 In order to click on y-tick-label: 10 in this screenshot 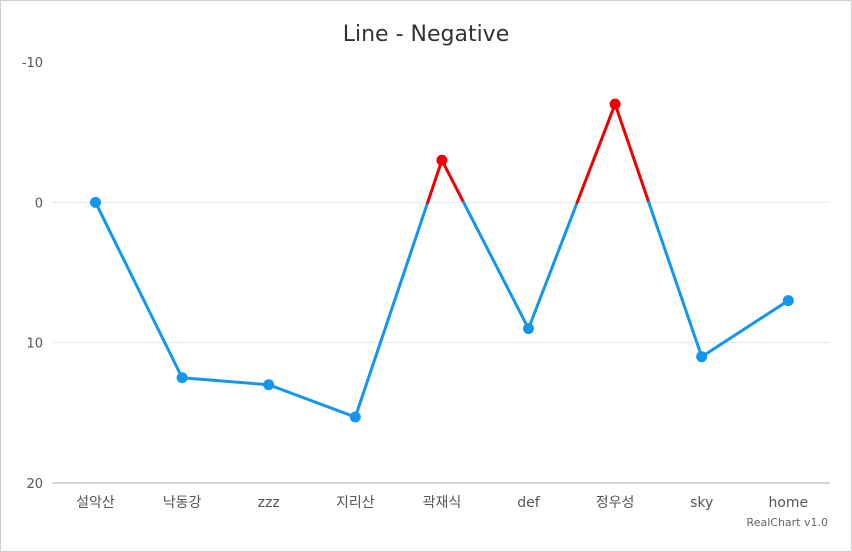, I will do `click(34, 344)`.